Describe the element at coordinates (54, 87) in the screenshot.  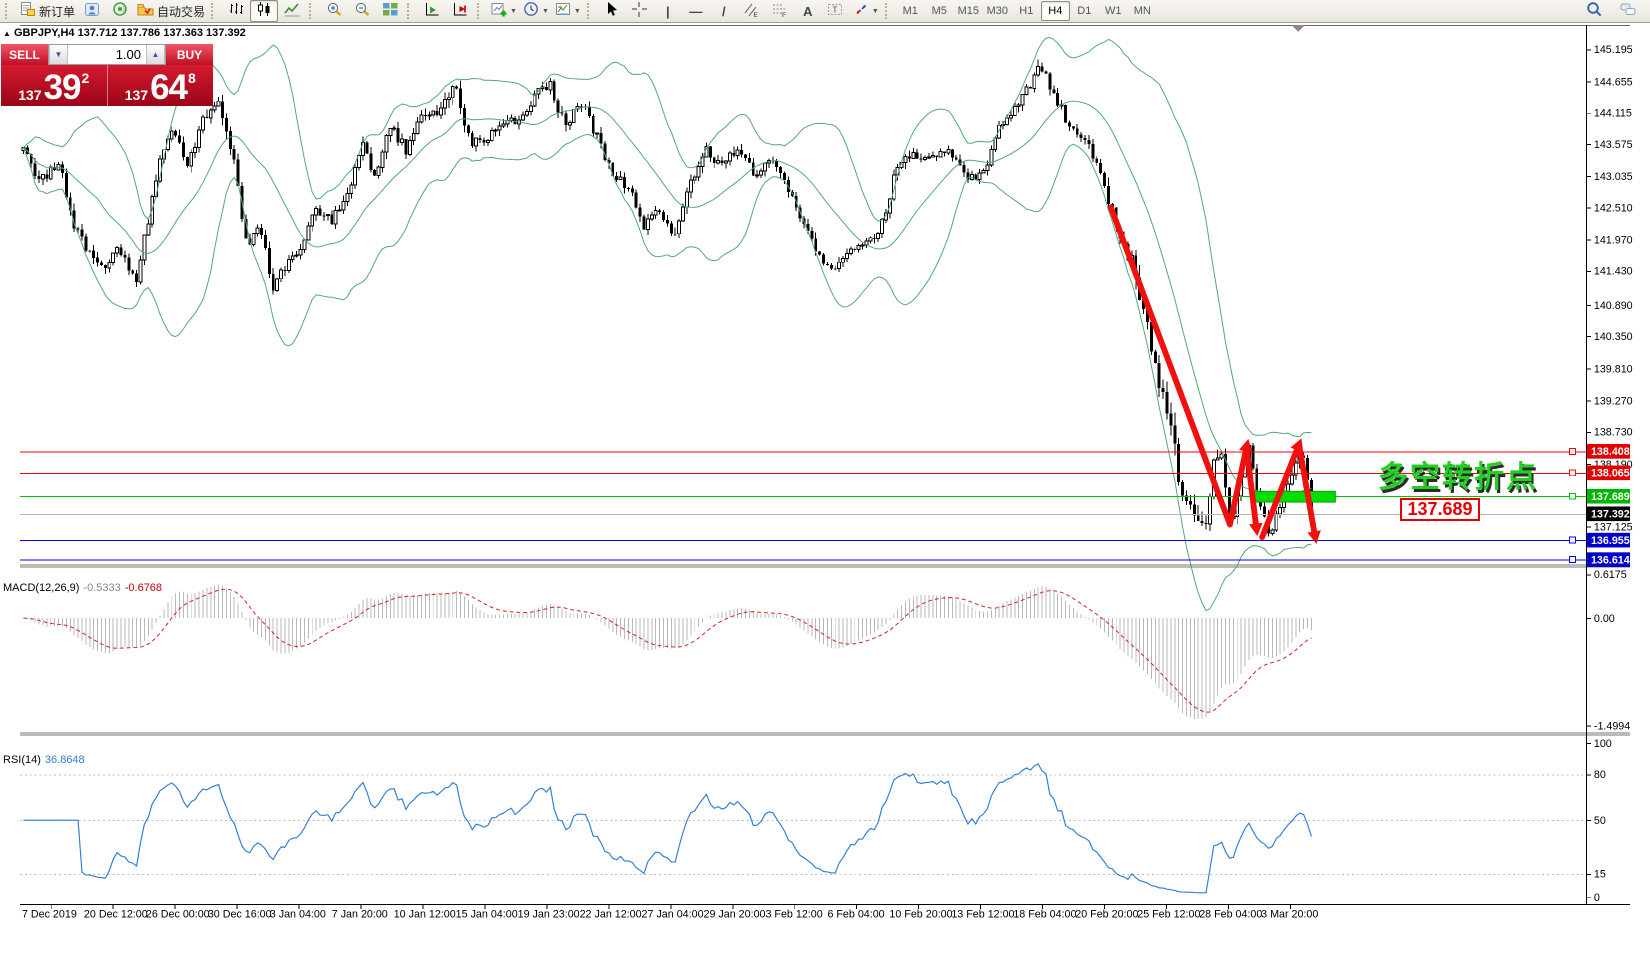
I see `sell-price: 137 39 2` at that location.